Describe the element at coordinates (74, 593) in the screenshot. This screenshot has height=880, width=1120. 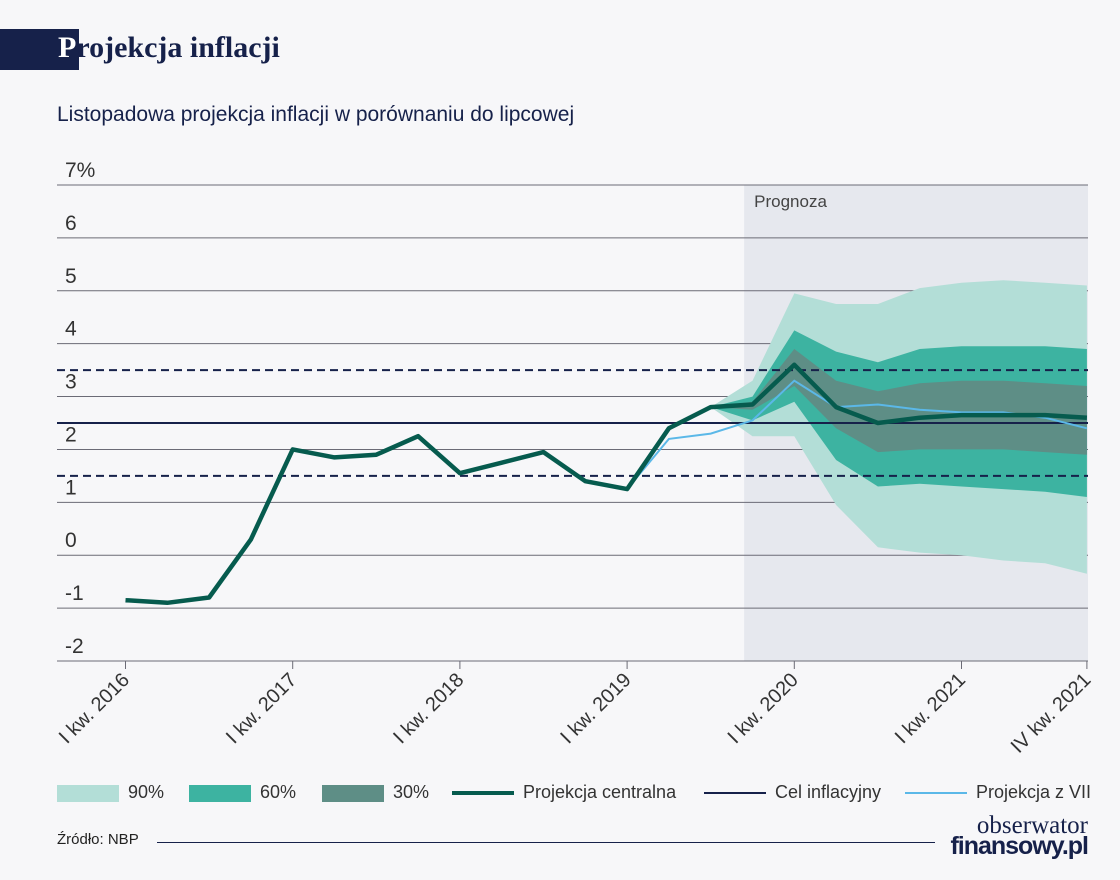
I see `y-tick-label: -1` at that location.